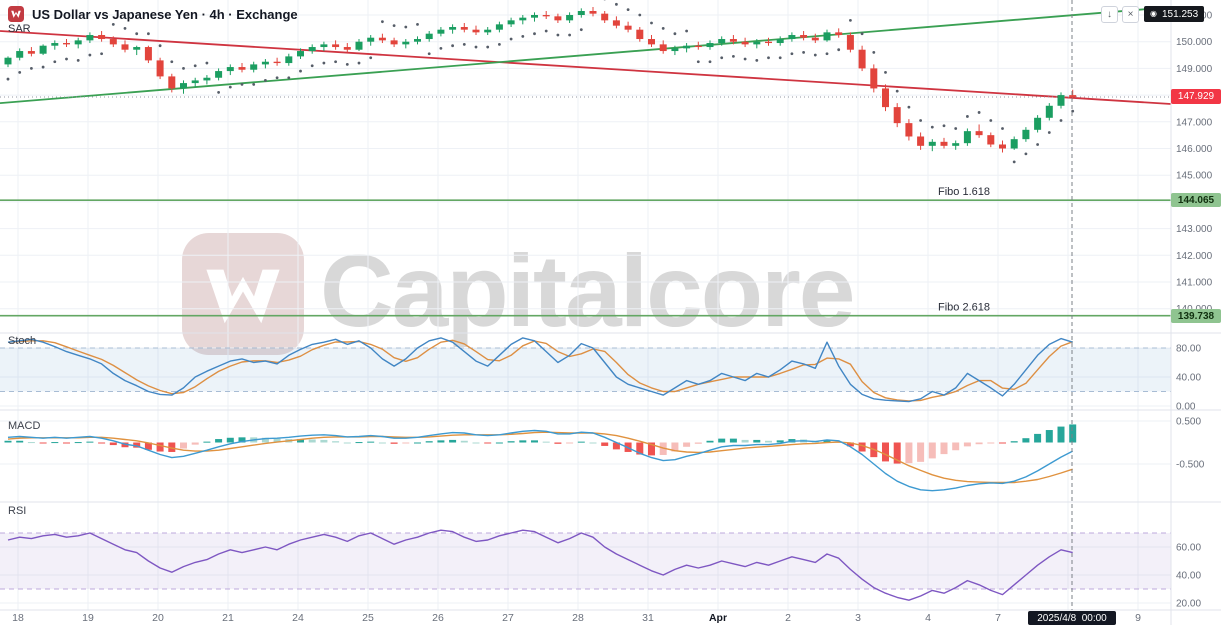 The width and height of the screenshot is (1221, 625). What do you see at coordinates (1194, 149) in the screenshot?
I see `svg-text: 146.000` at bounding box center [1194, 149].